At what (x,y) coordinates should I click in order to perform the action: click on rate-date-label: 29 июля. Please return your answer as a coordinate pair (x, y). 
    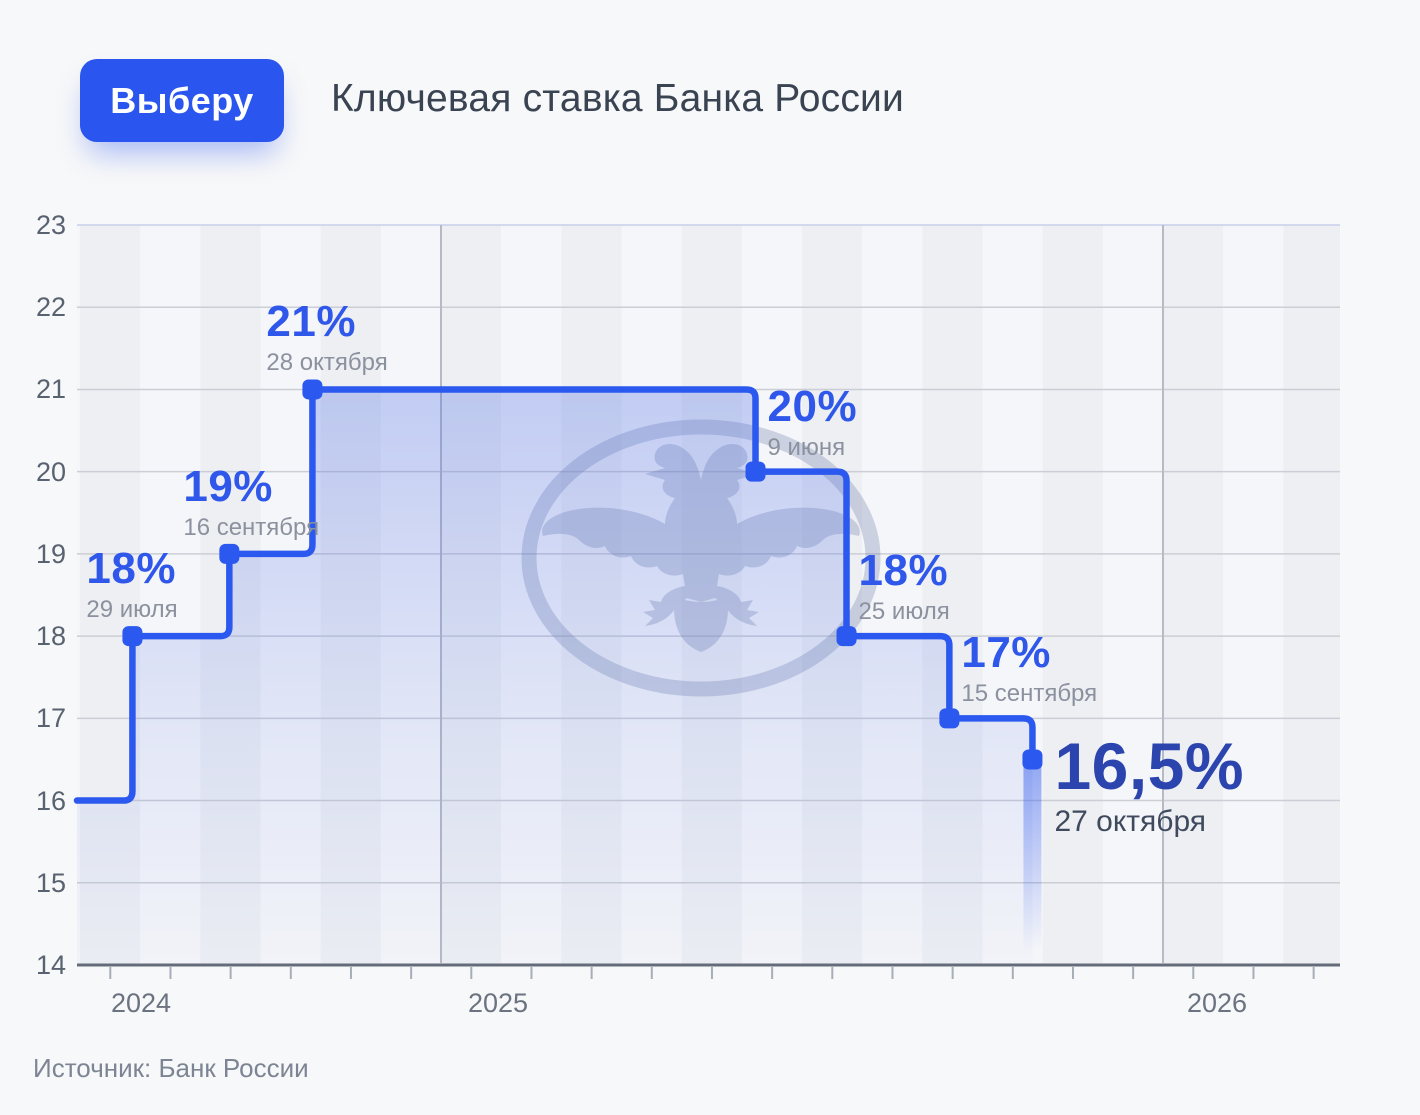
    Looking at the image, I should click on (132, 610).